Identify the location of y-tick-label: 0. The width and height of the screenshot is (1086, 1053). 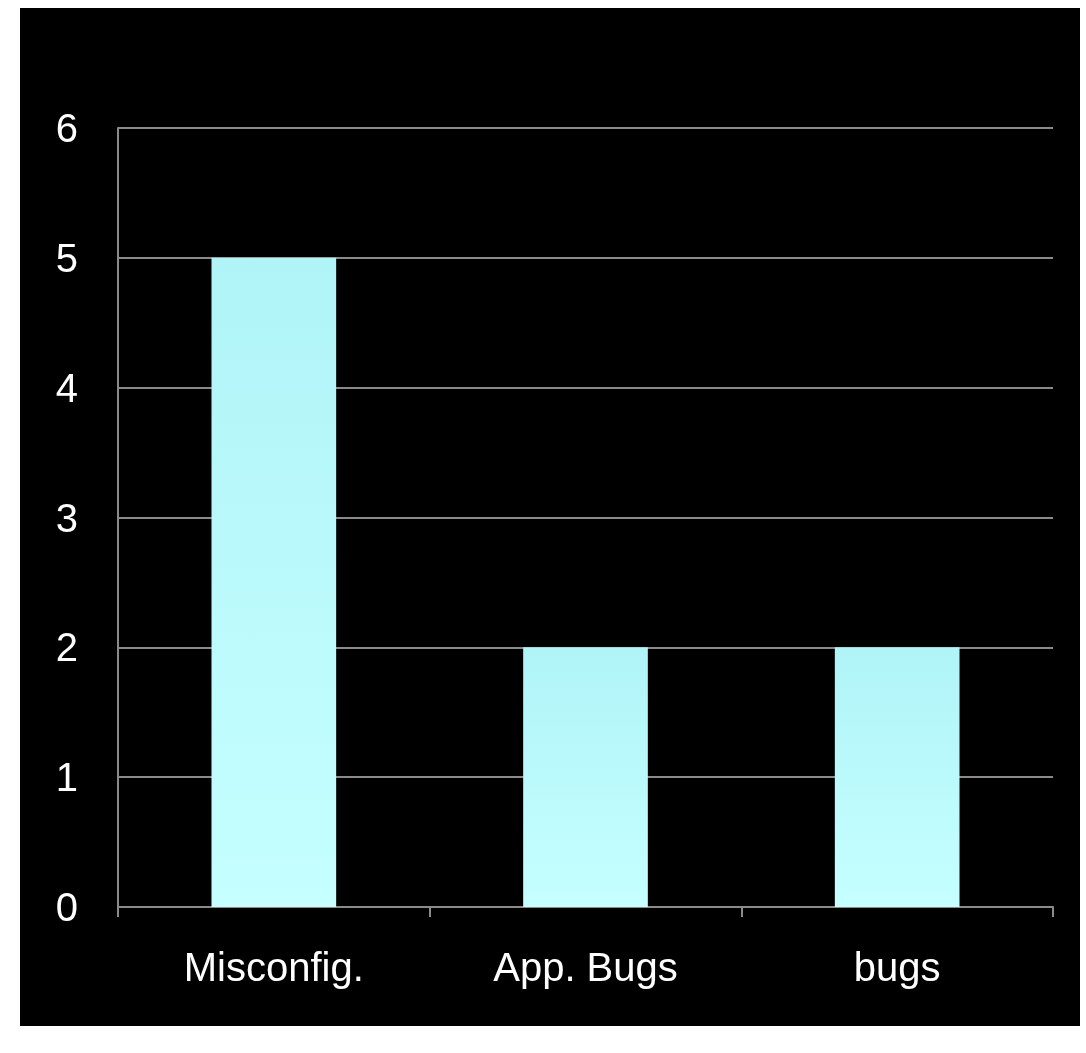
(66, 907).